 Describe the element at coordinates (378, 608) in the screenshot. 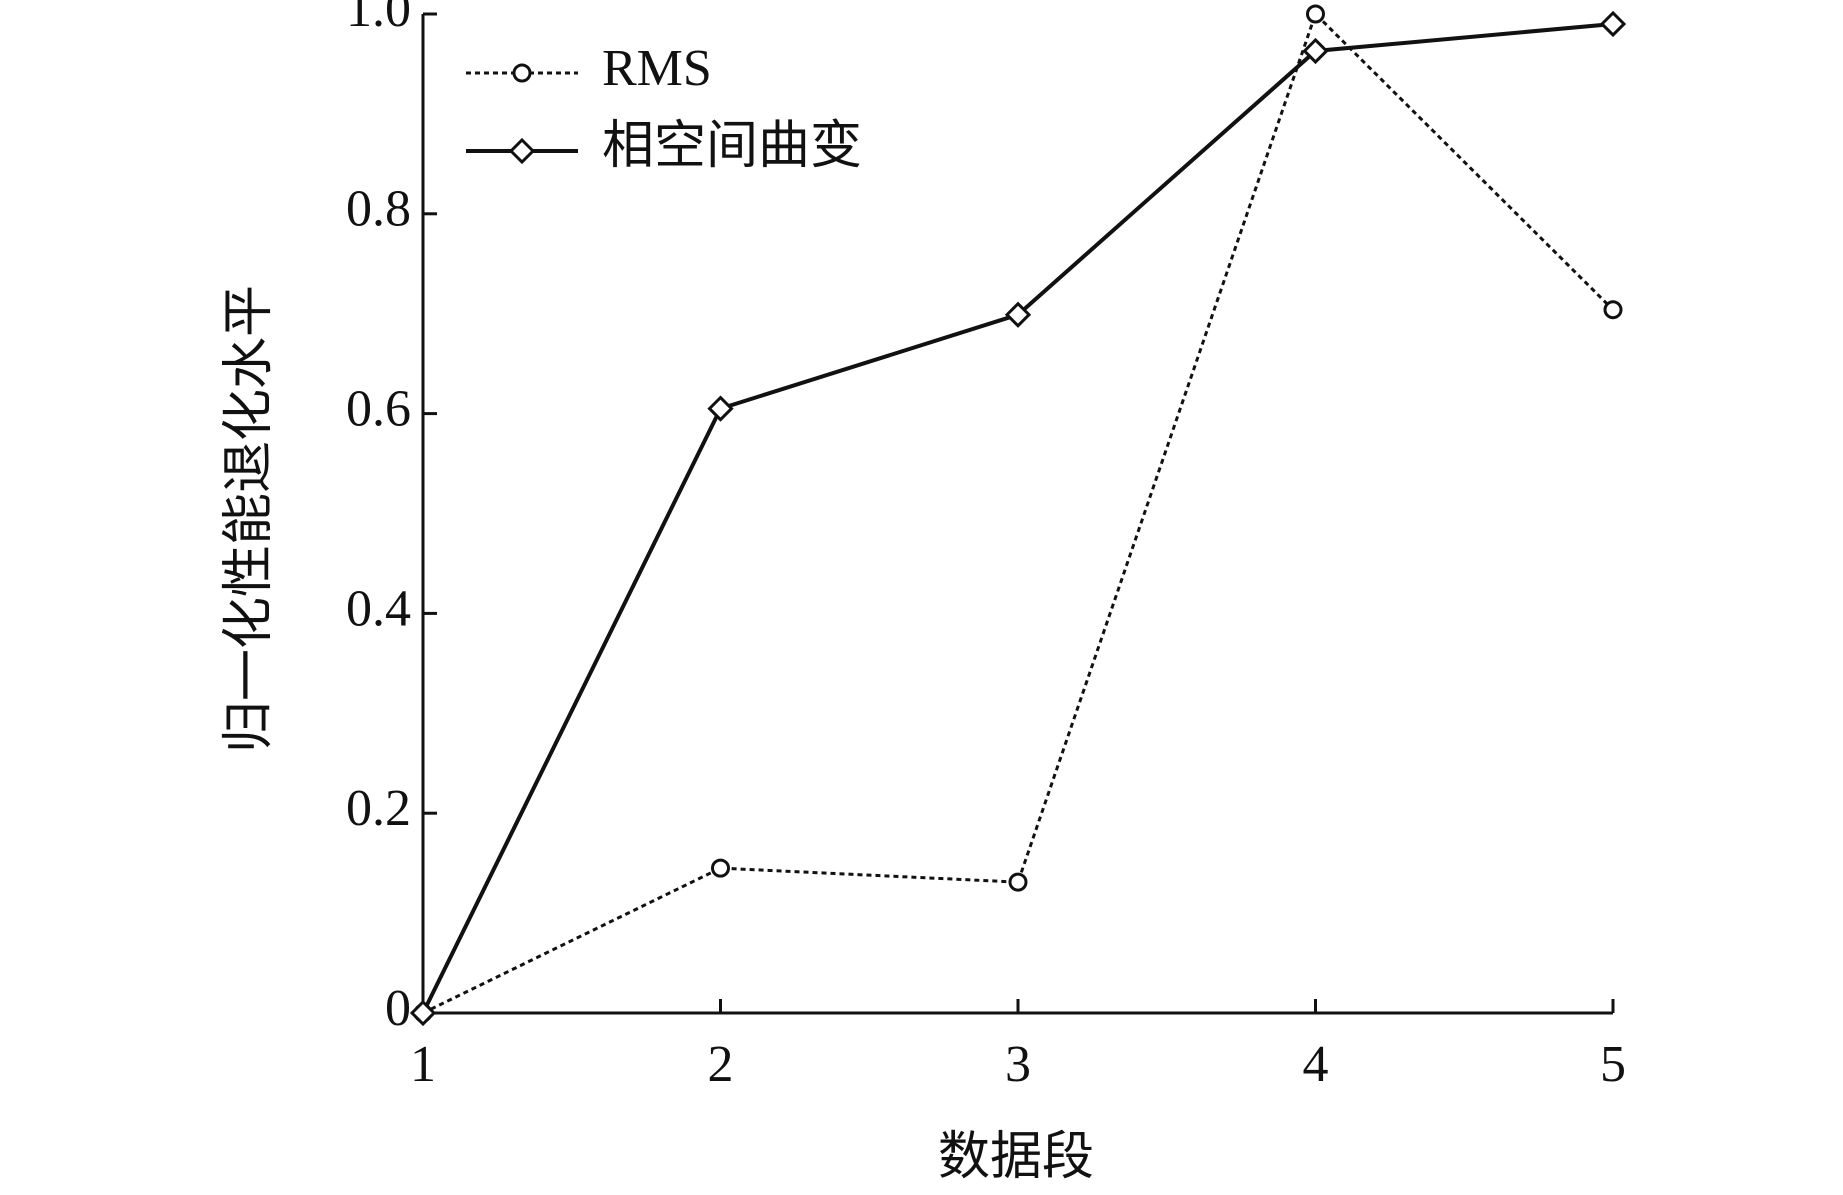

I see `y-tick-label: 0.4` at that location.